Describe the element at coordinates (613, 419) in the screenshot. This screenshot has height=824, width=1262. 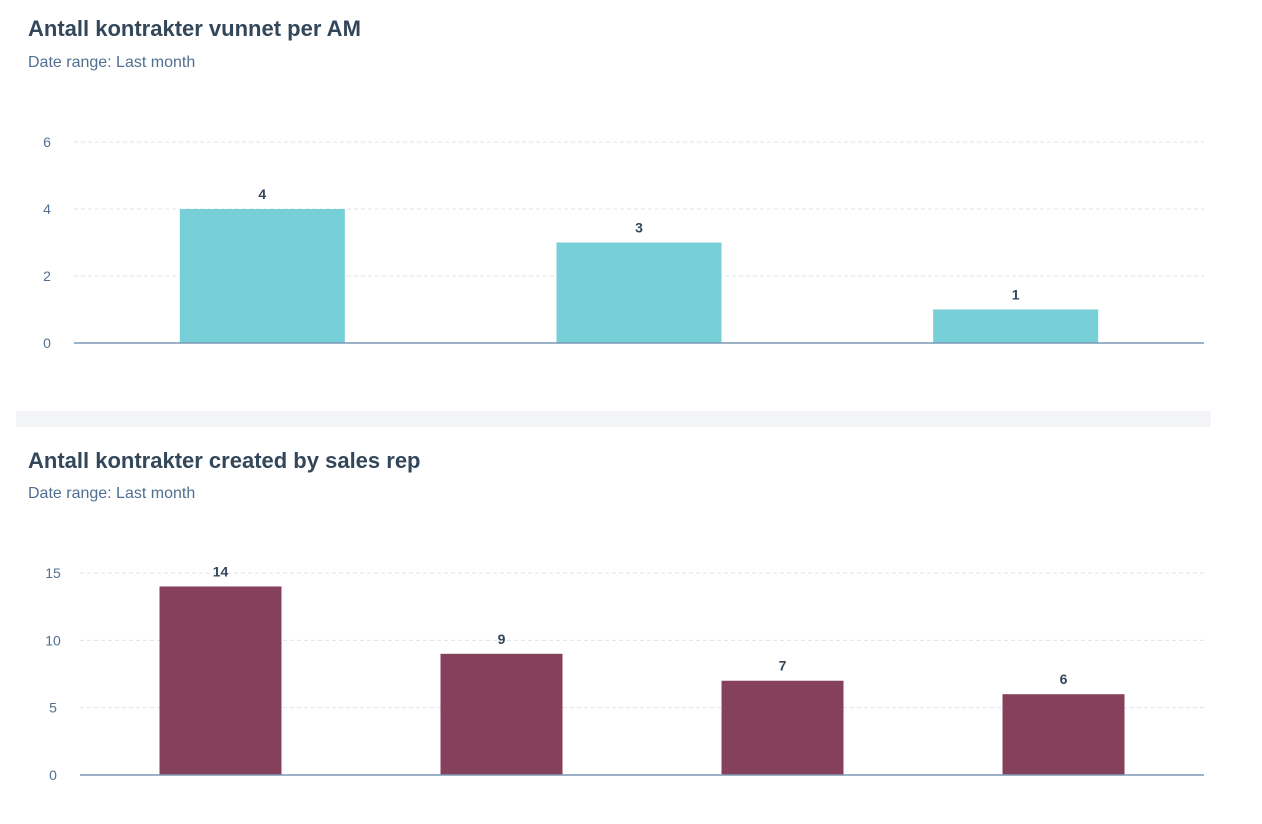
I see `card-separator` at that location.